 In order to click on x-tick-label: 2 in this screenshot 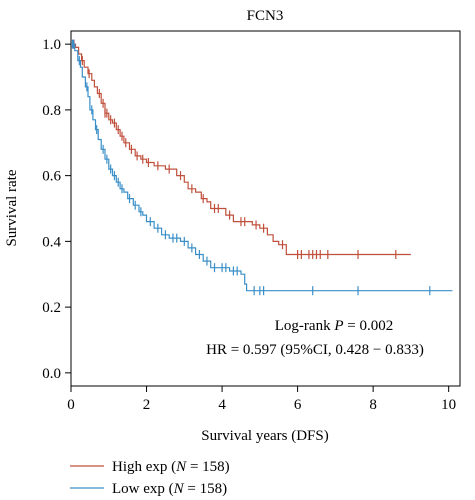, I will do `click(147, 405)`.